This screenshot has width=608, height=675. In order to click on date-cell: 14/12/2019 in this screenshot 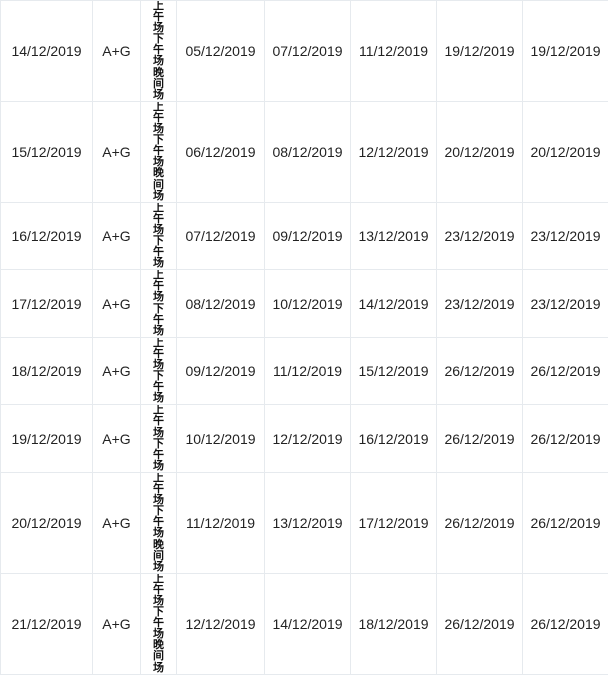, I will do `click(47, 51)`.